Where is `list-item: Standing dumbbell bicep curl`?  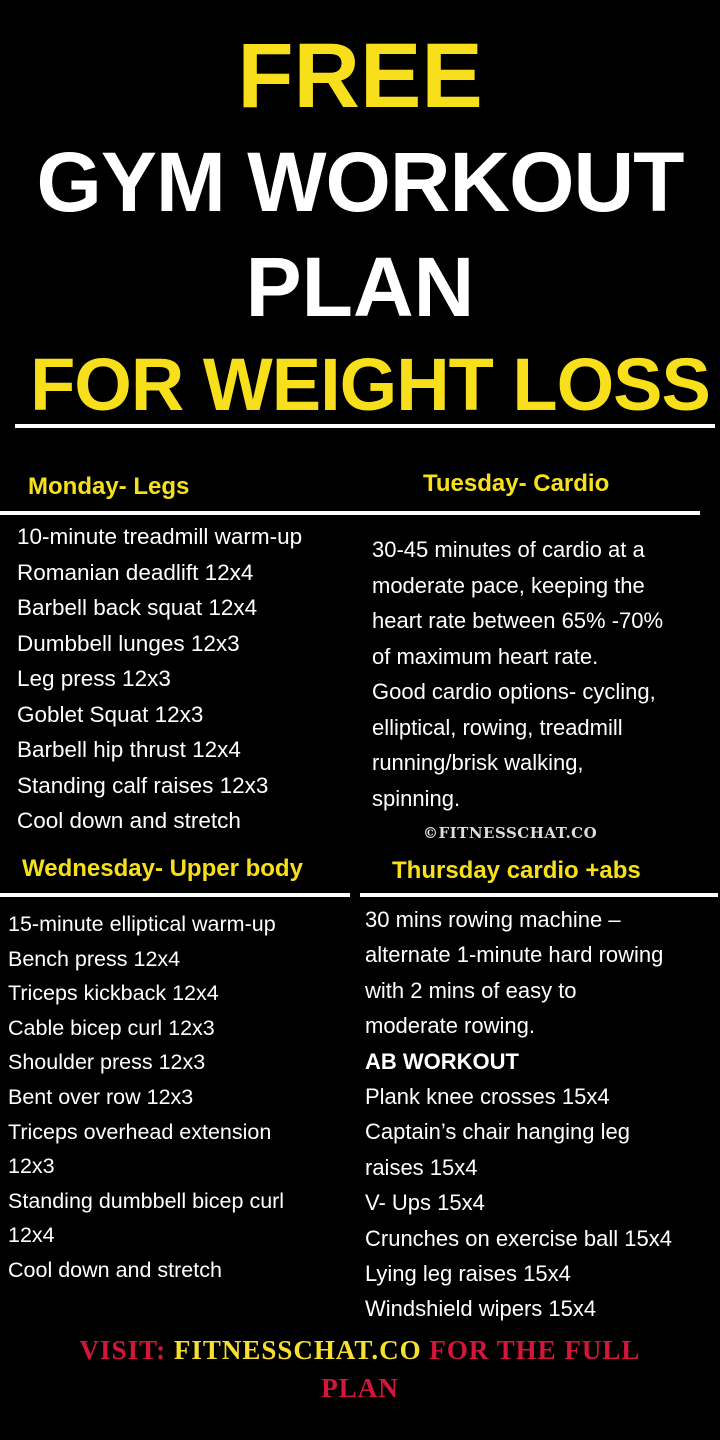 list-item: Standing dumbbell bicep curl is located at coordinates (146, 1200).